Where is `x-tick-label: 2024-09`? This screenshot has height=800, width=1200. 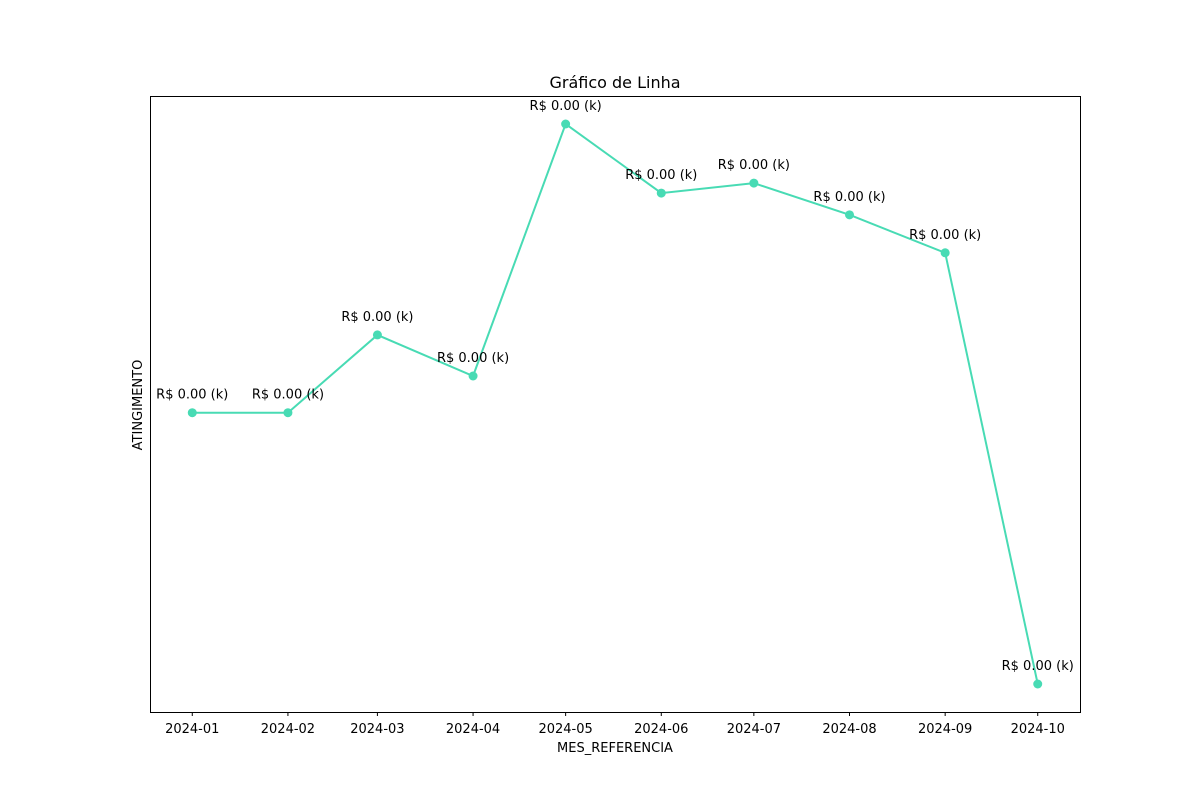
x-tick-label: 2024-09 is located at coordinates (945, 729).